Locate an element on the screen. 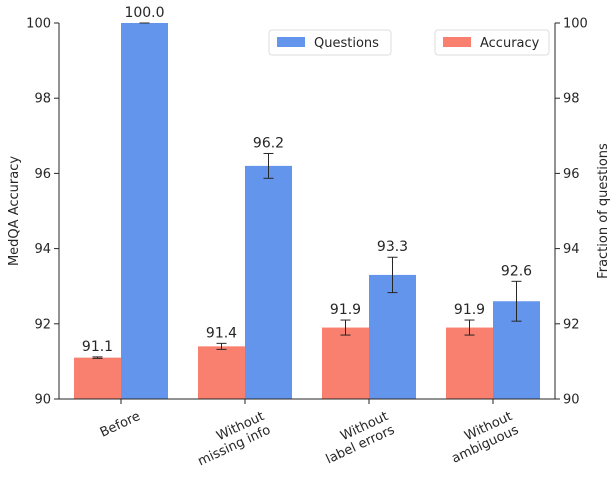 This screenshot has width=616, height=480. questions-label-2: 93.3 is located at coordinates (392, 247).